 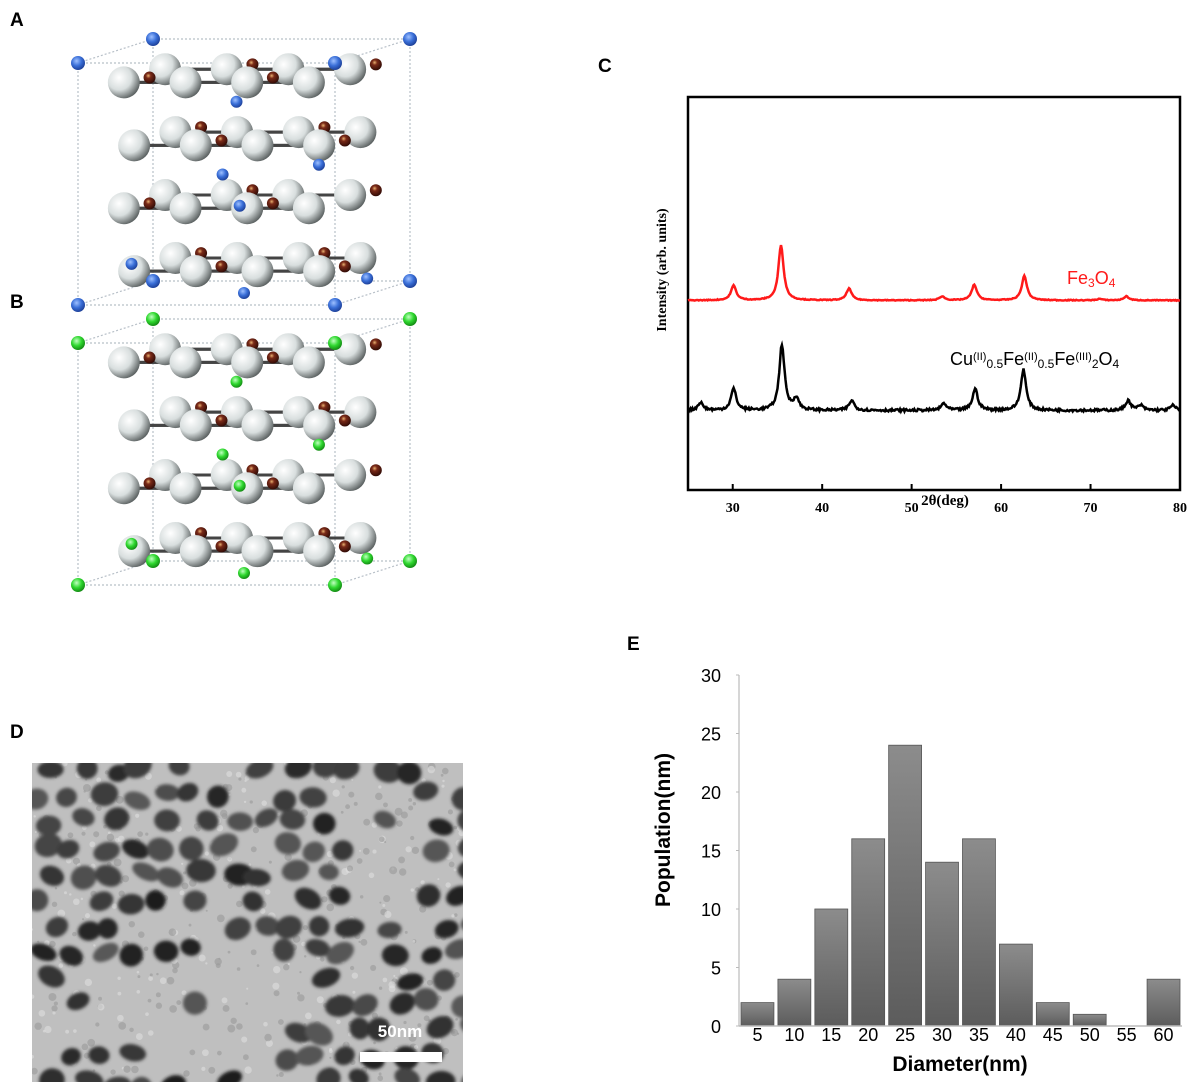 I want to click on tem-image: 50nm, so click(x=247, y=922).